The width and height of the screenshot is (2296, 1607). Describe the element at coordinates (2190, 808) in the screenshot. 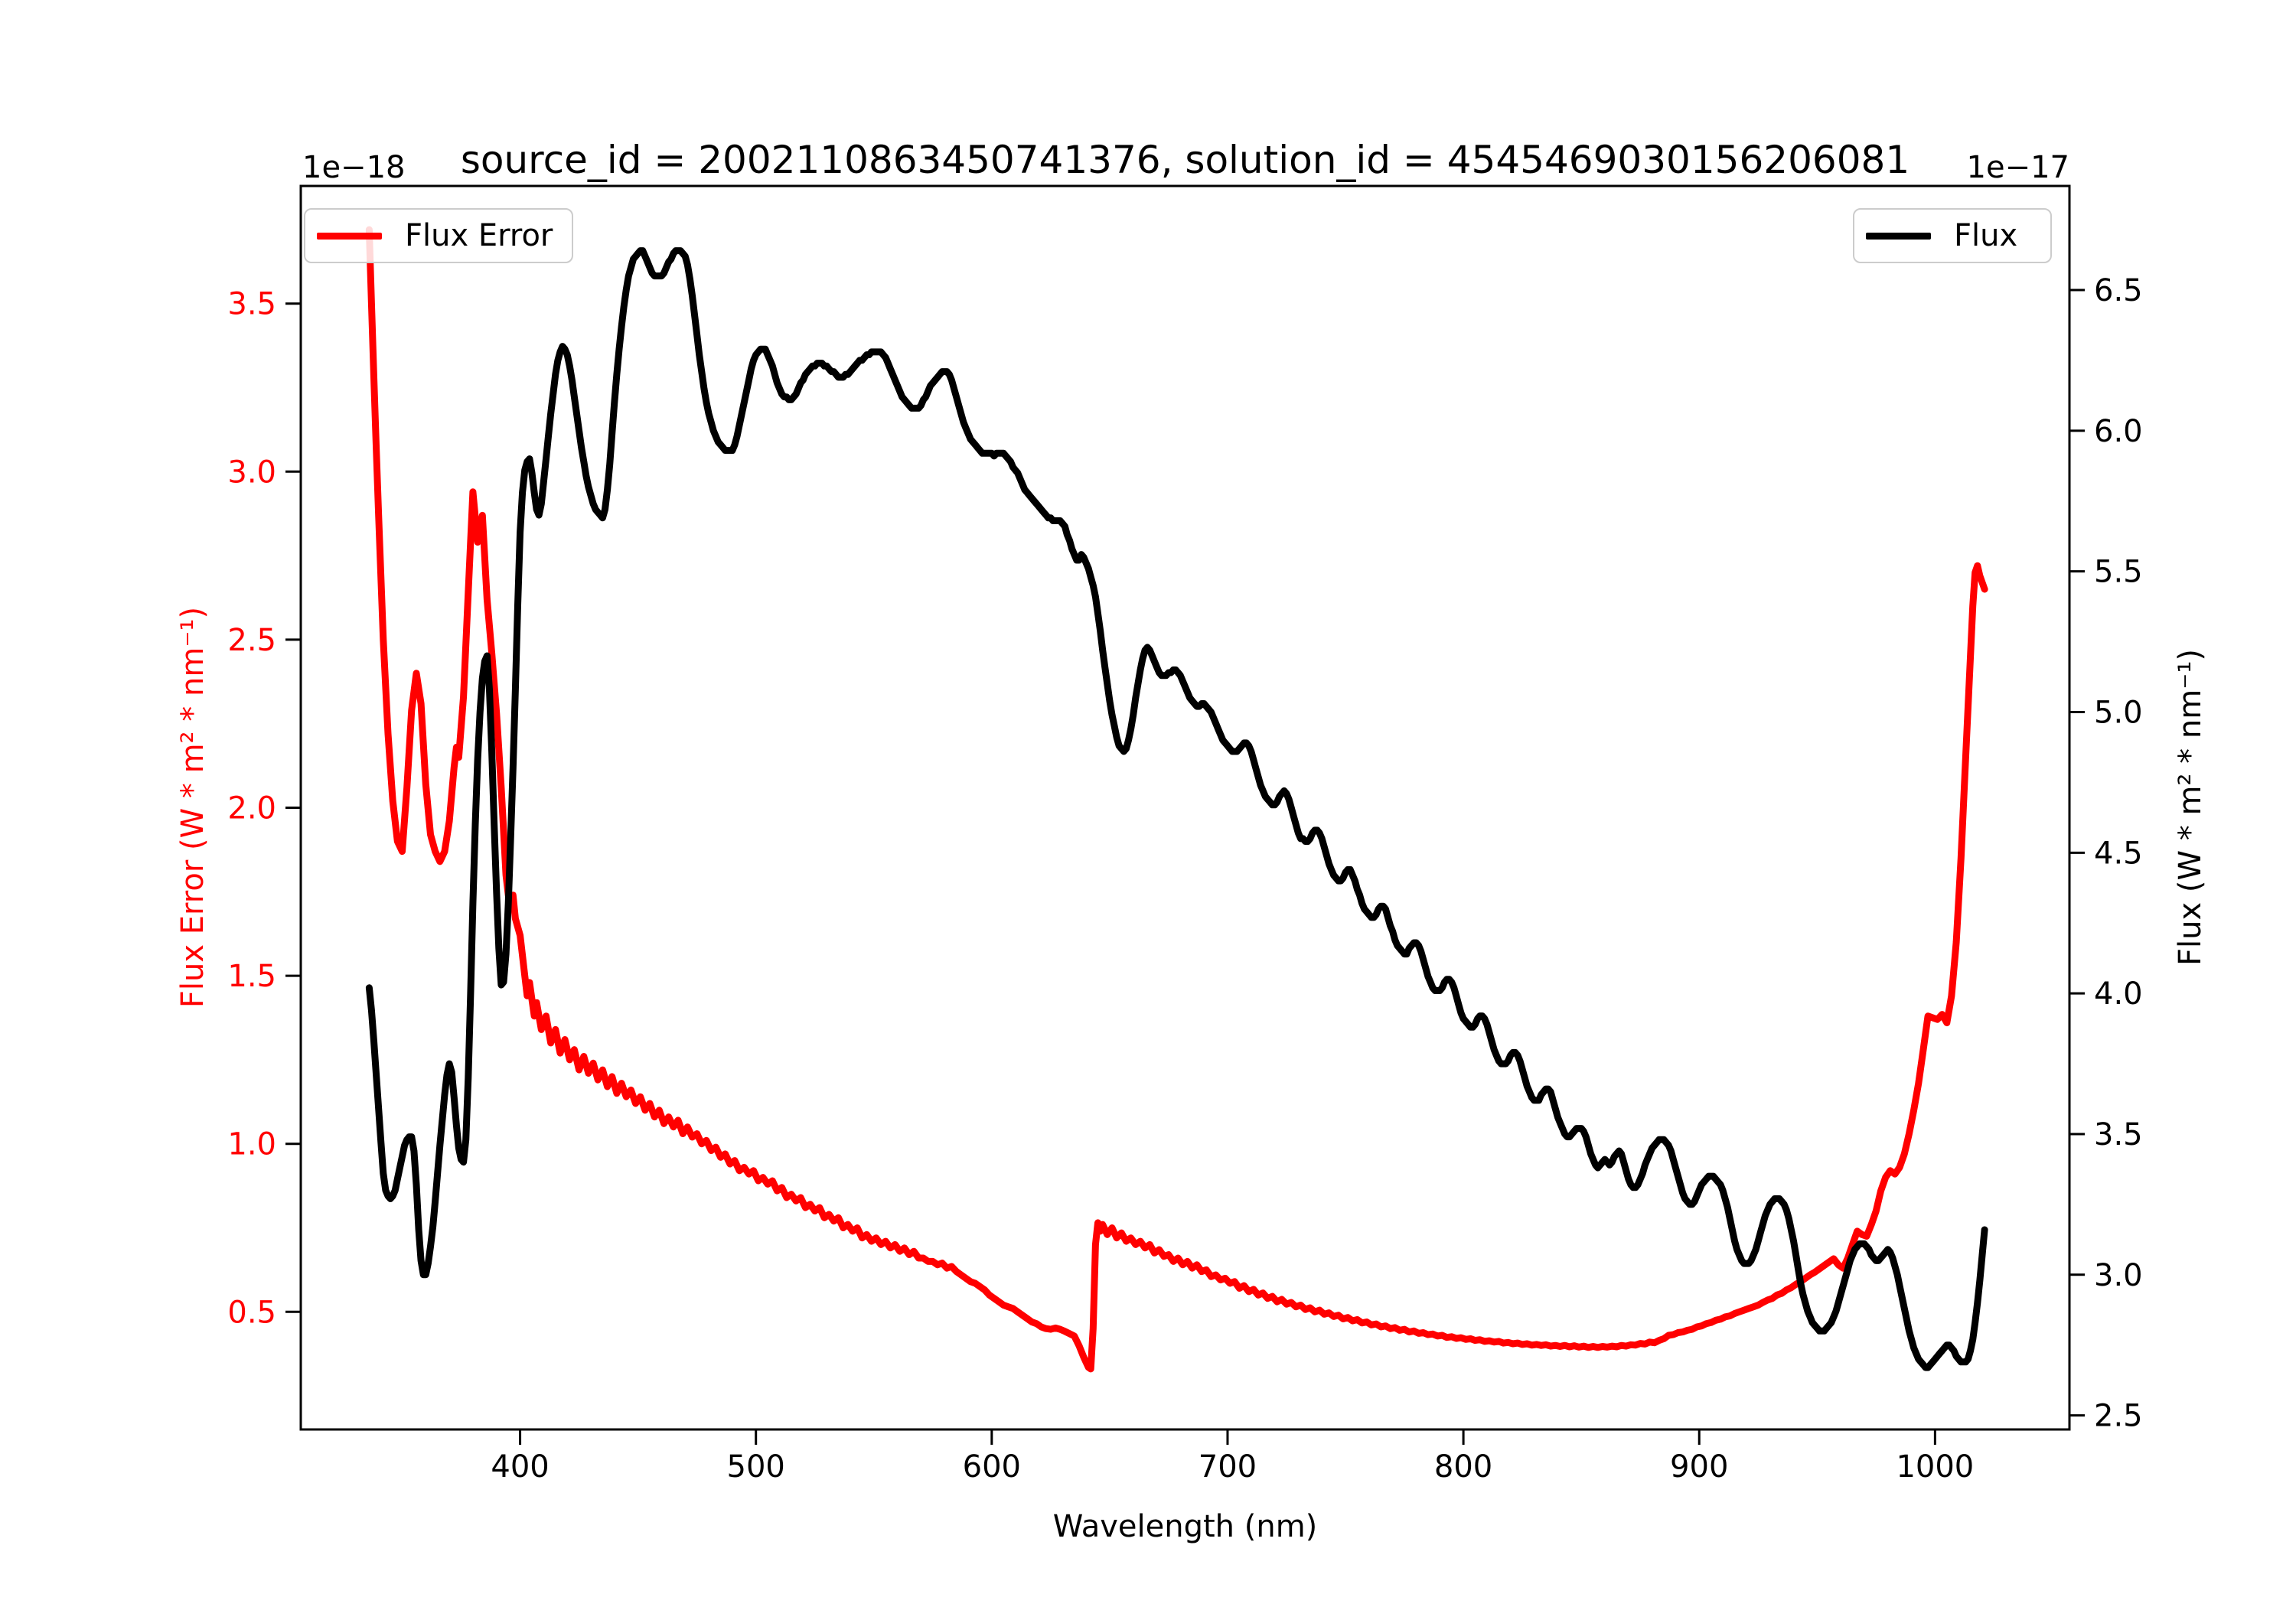

I see `right-y-axis-label: Flux (W * m² * nm⁻¹)` at that location.